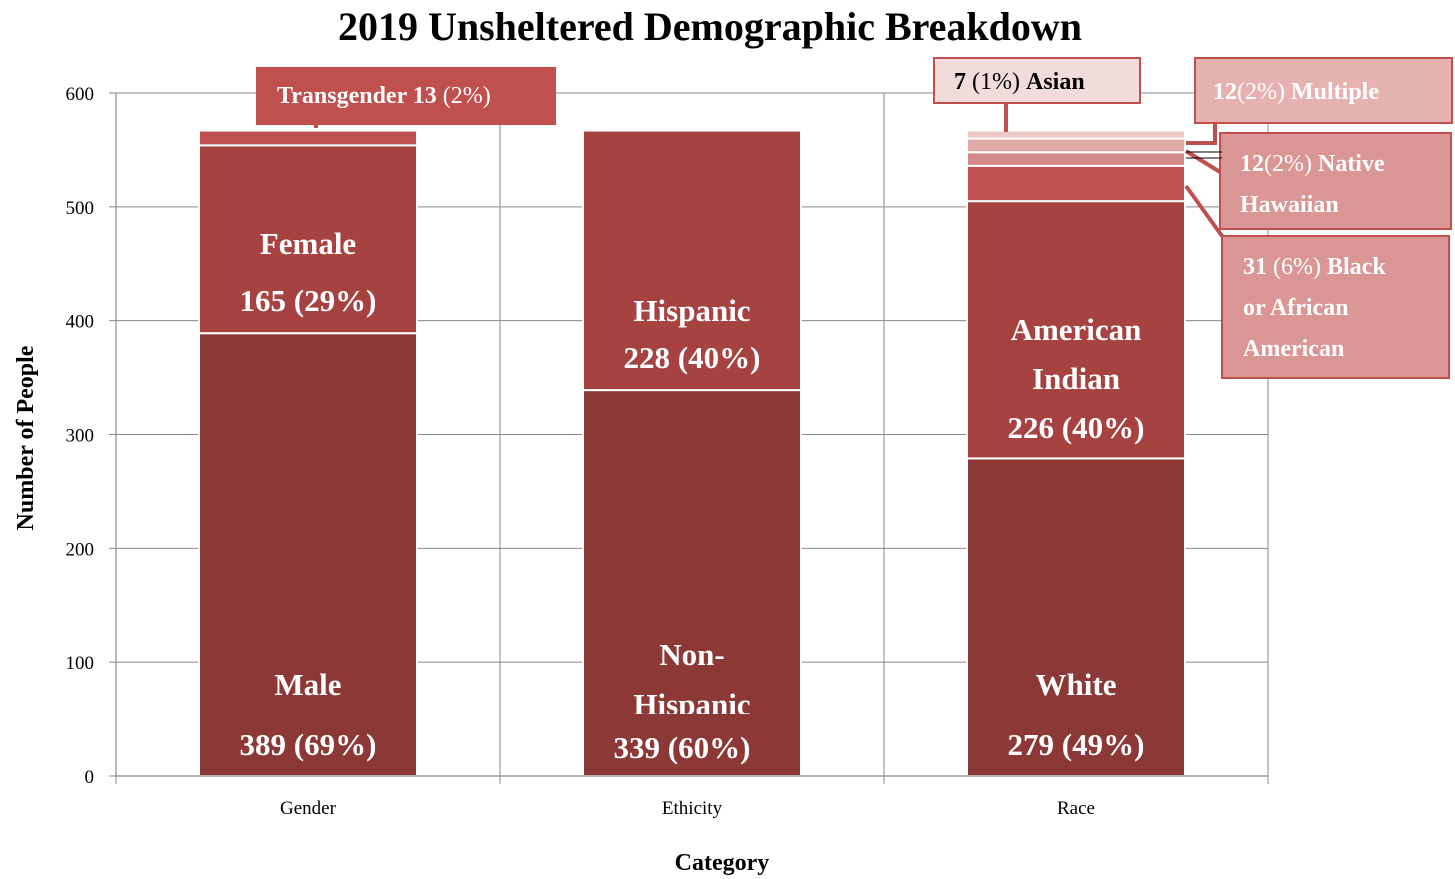 Image resolution: width=1455 pixels, height=879 pixels. I want to click on x-tick-label: Gender, so click(308, 808).